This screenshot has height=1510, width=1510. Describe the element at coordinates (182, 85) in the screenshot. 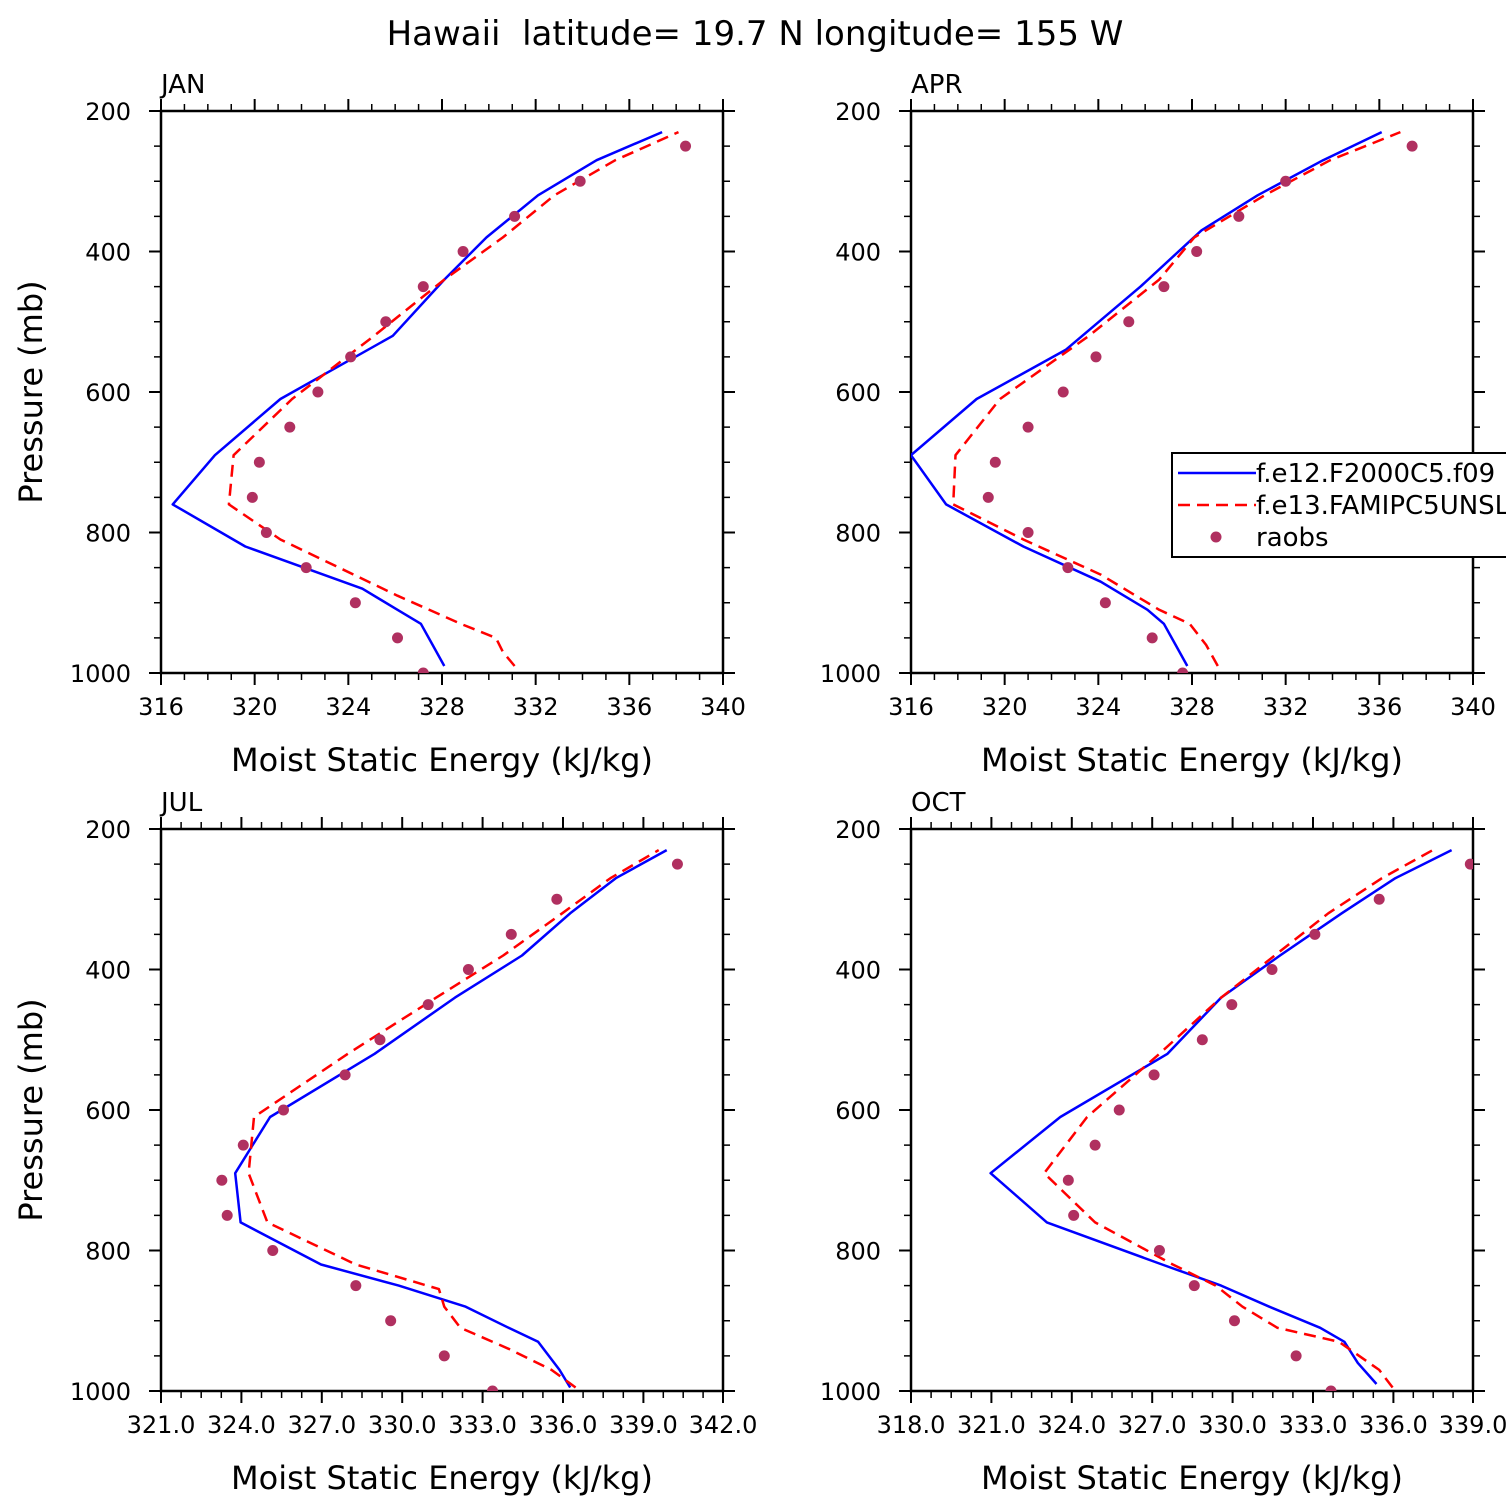

I see `panel-label: JAN` at that location.